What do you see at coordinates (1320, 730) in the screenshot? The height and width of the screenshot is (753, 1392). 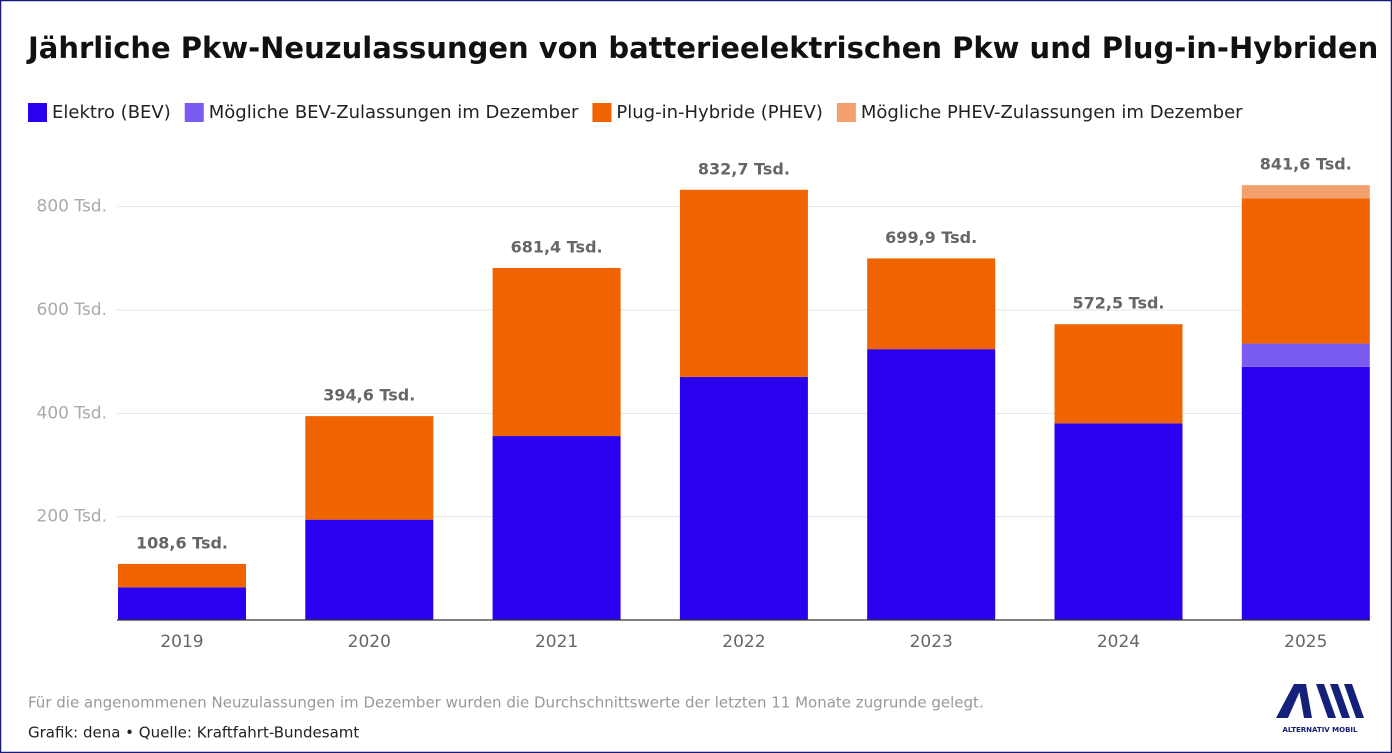 I see `logo-text: ALTERNATIV MOBIL` at bounding box center [1320, 730].